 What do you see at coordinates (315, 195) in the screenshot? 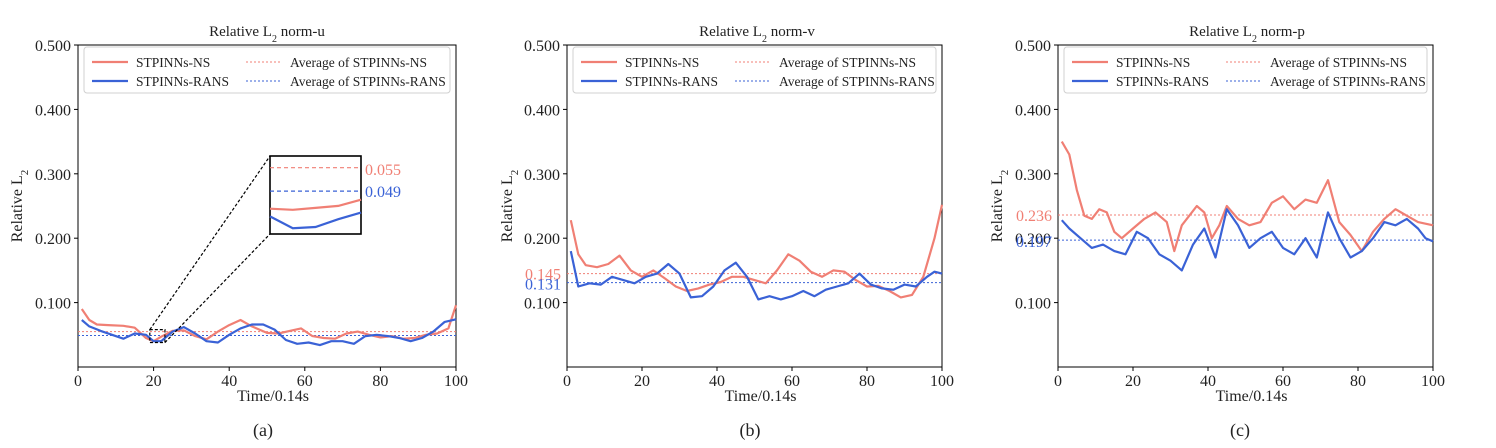
I see `inset-frame` at bounding box center [315, 195].